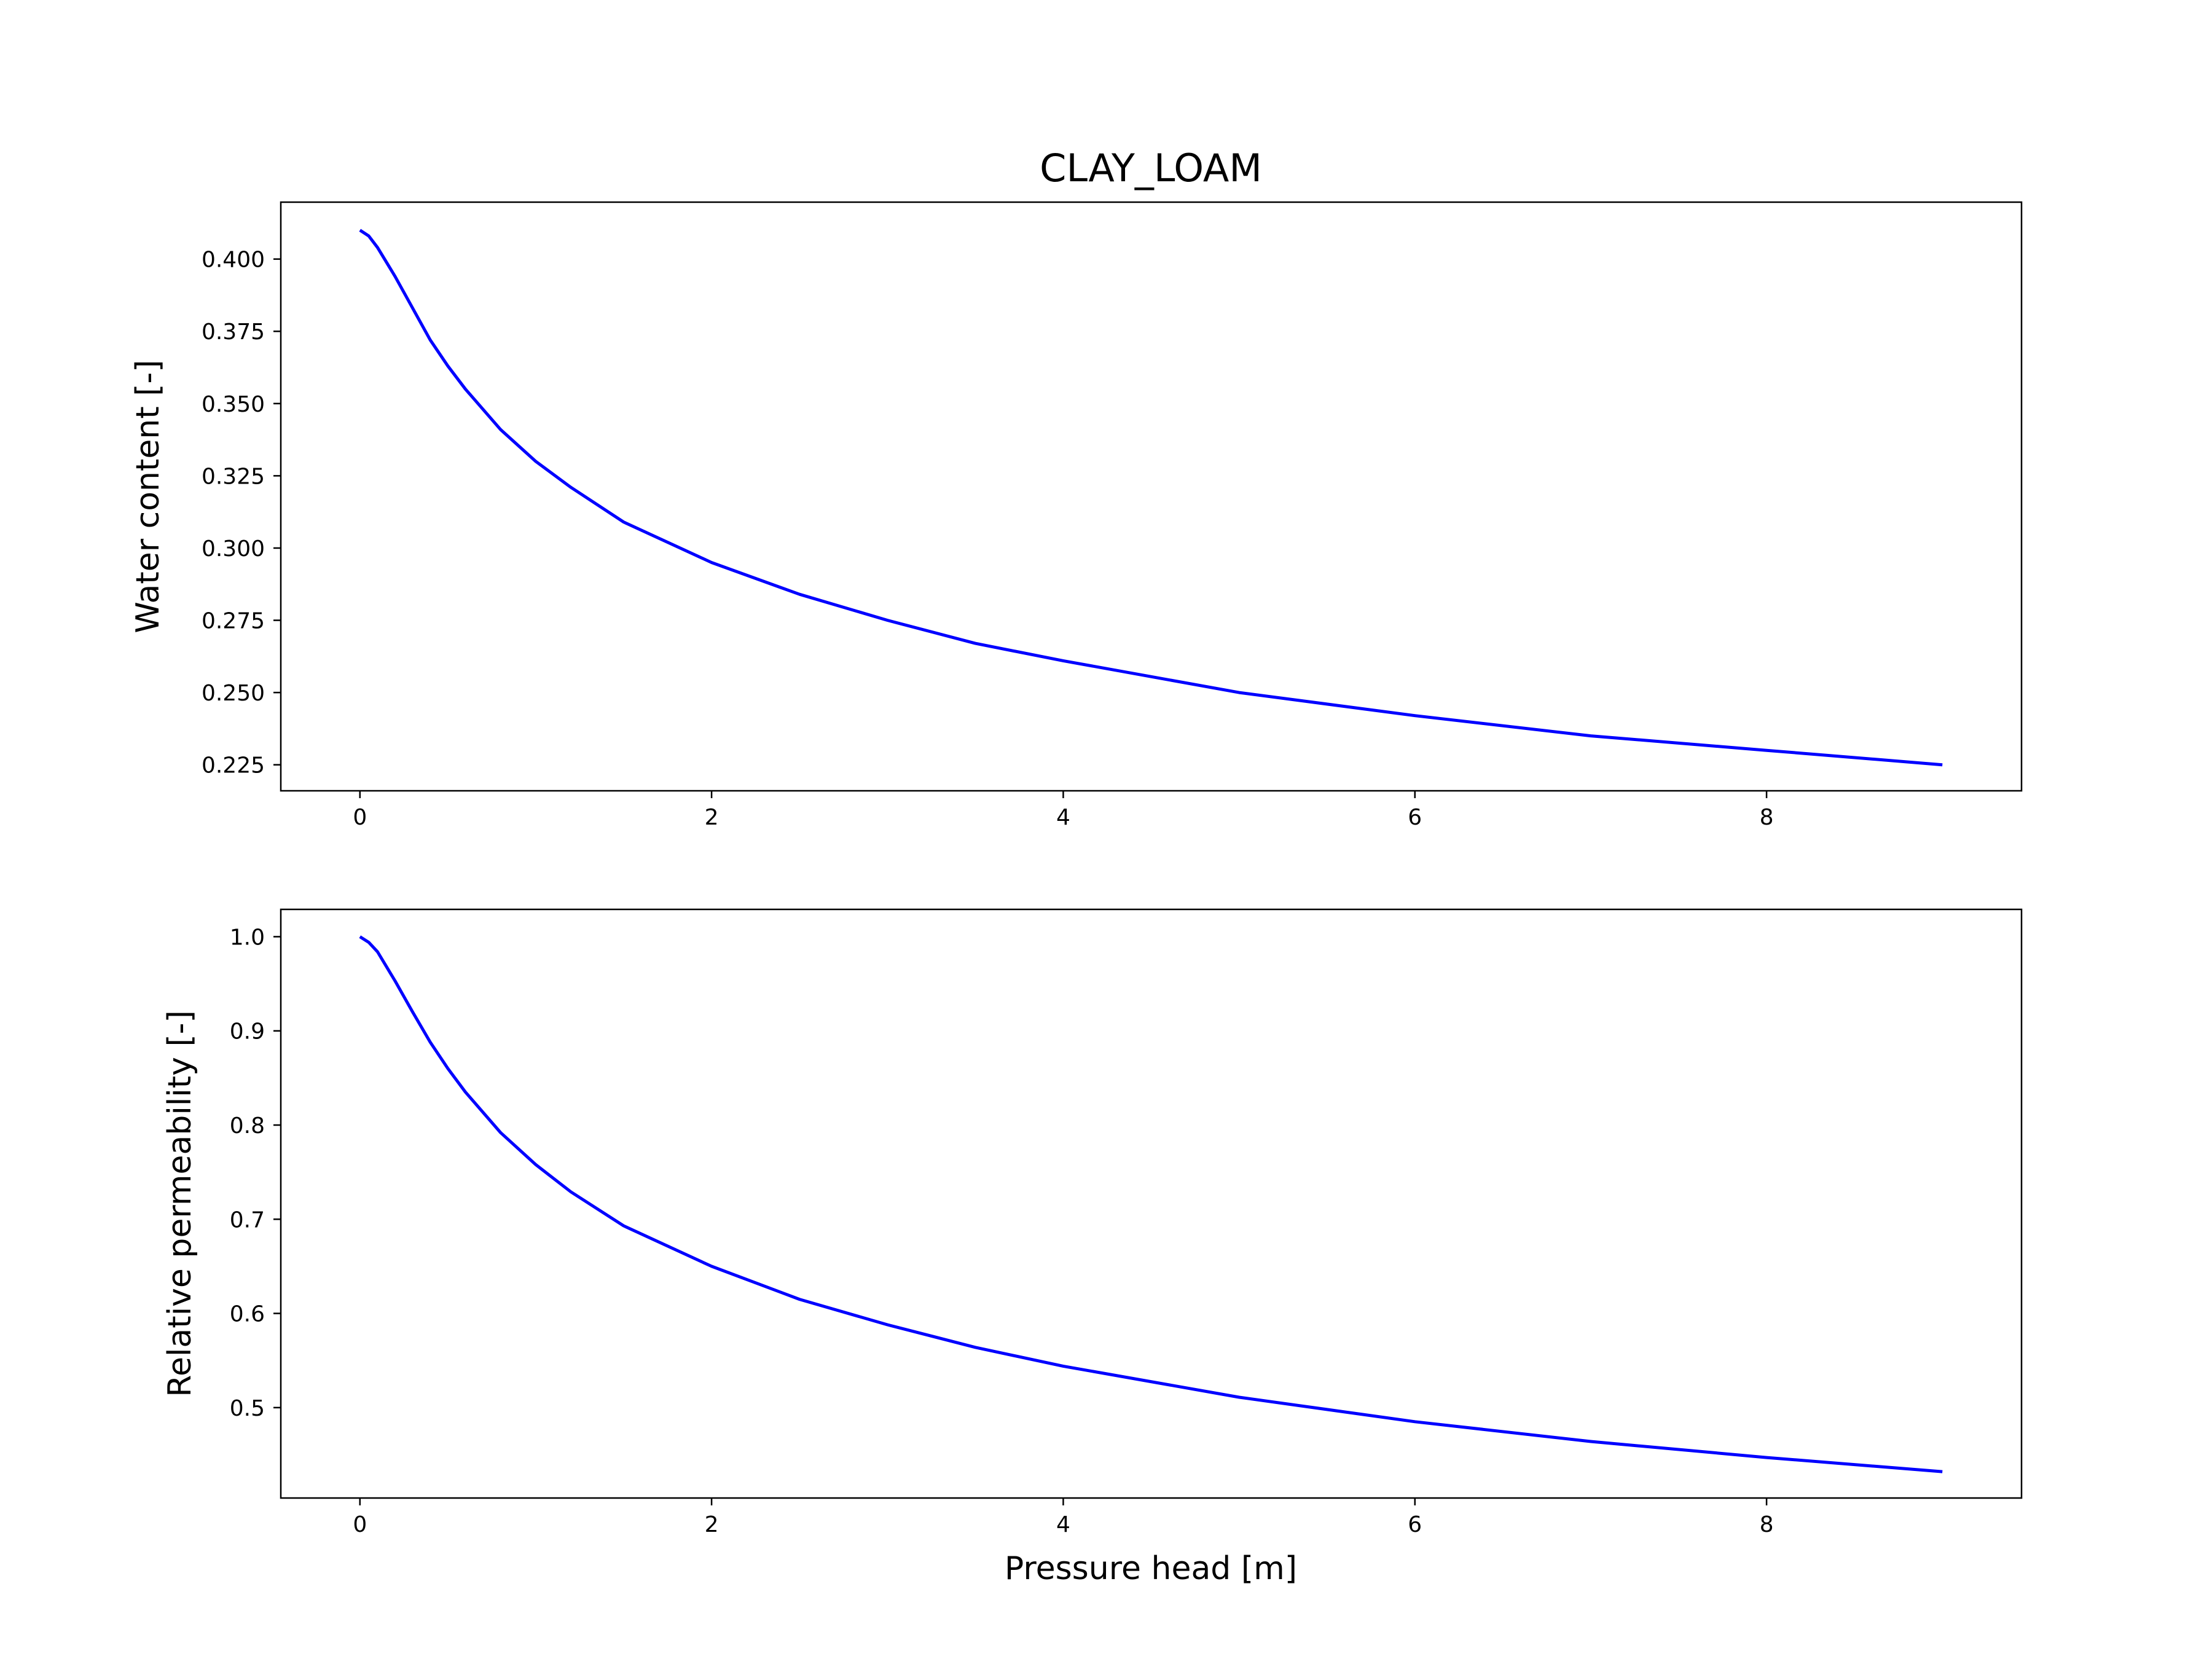 This screenshot has width=2212, height=1659. Describe the element at coordinates (180, 1203) in the screenshot. I see `y-axis-label: Relative permeability [-]` at that location.